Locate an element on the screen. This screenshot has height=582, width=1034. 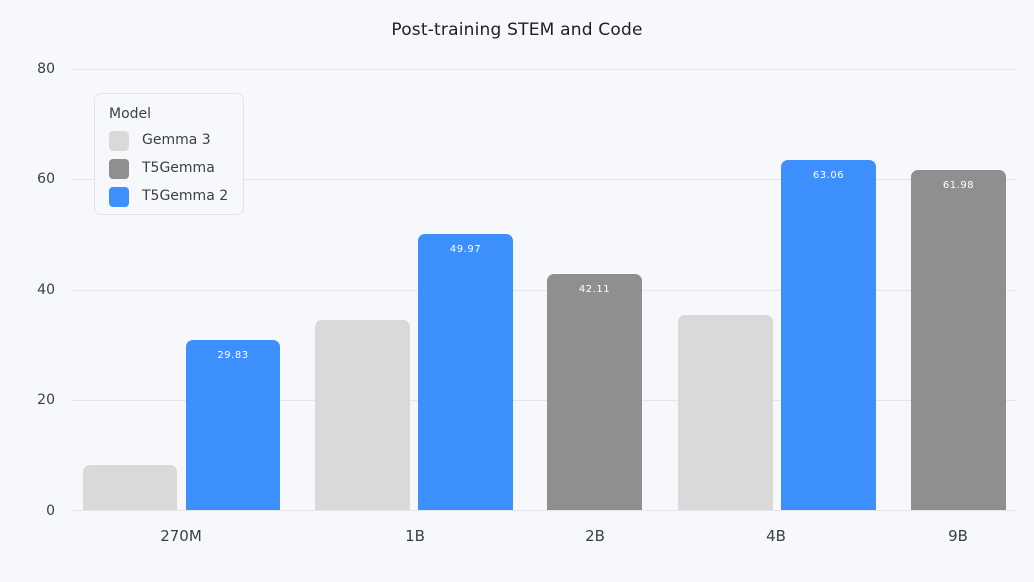
bar-270m-t5gemma2: 29.83 is located at coordinates (233, 425).